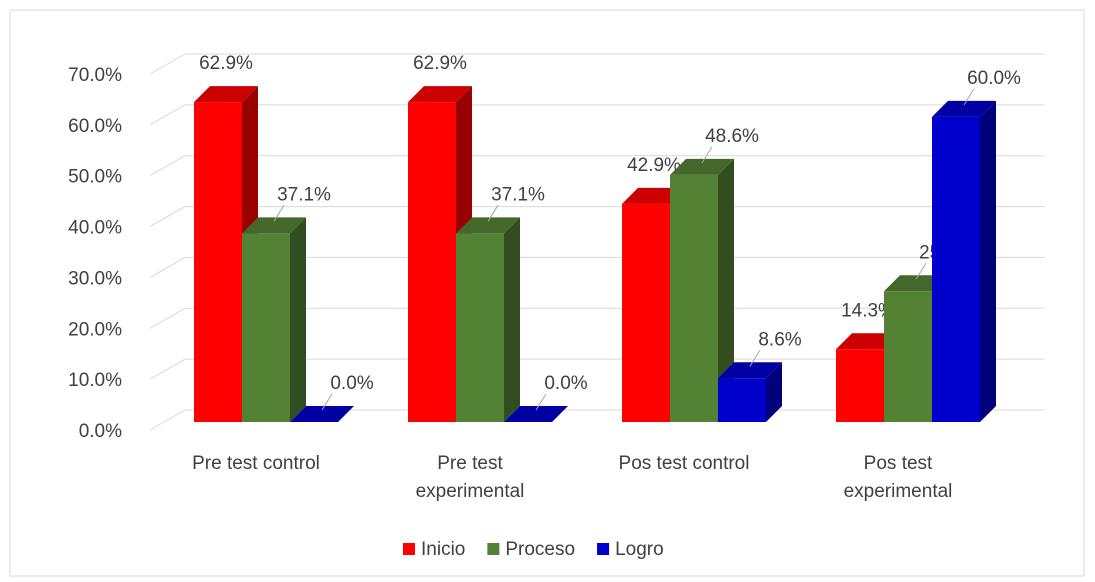 This screenshot has height=582, width=1095. What do you see at coordinates (95, 278) in the screenshot?
I see `y-tick-label: 30.0%` at bounding box center [95, 278].